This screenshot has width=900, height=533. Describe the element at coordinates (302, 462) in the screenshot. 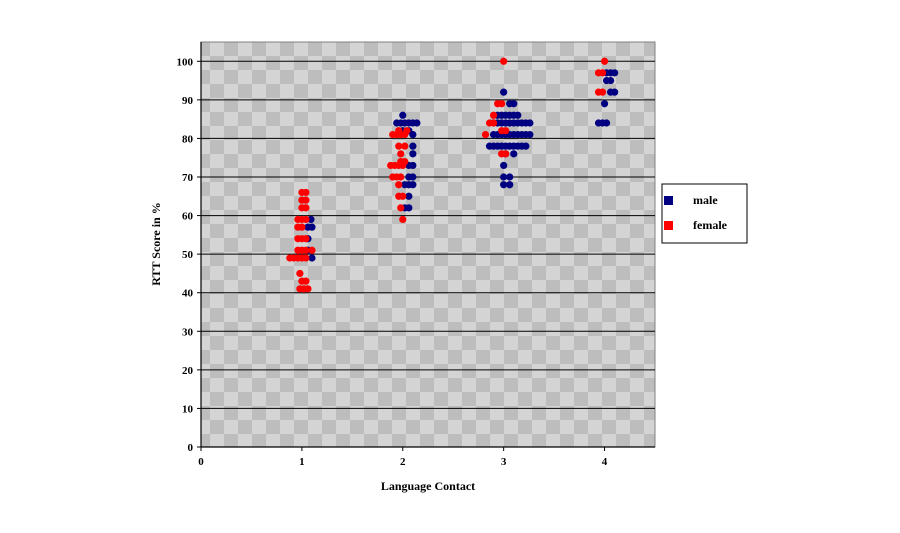

I see `x-tick-label: 1` at that location.